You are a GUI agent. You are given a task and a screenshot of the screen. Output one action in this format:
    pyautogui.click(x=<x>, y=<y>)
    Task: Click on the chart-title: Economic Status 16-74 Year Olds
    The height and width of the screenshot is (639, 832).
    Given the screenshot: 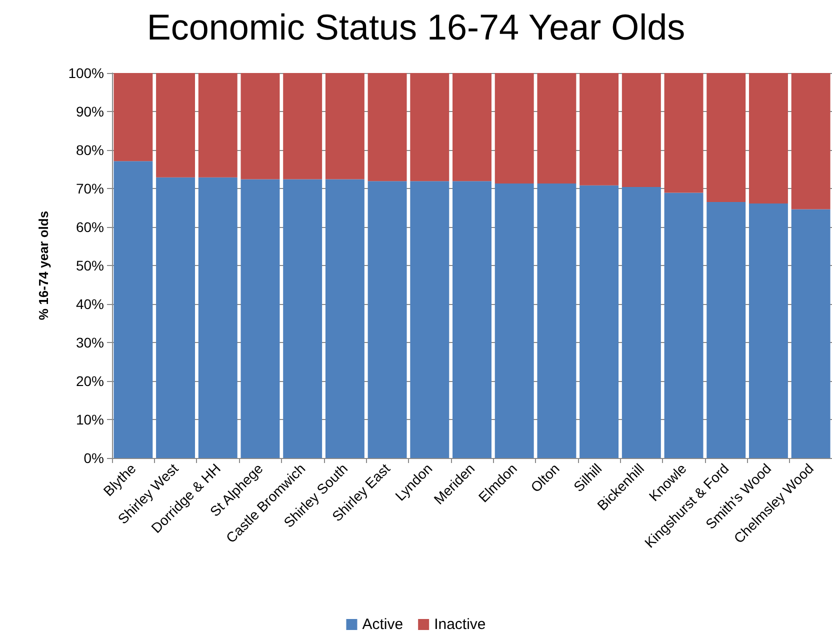 What is the action you would take?
    pyautogui.click(x=416, y=27)
    